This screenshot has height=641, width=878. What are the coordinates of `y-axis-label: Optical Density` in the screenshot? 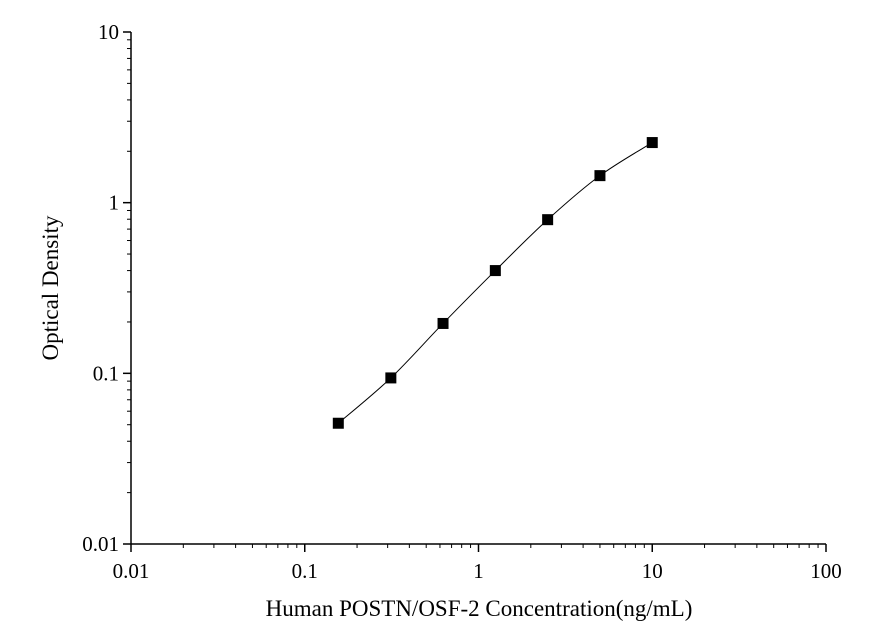 It's located at (50, 287).